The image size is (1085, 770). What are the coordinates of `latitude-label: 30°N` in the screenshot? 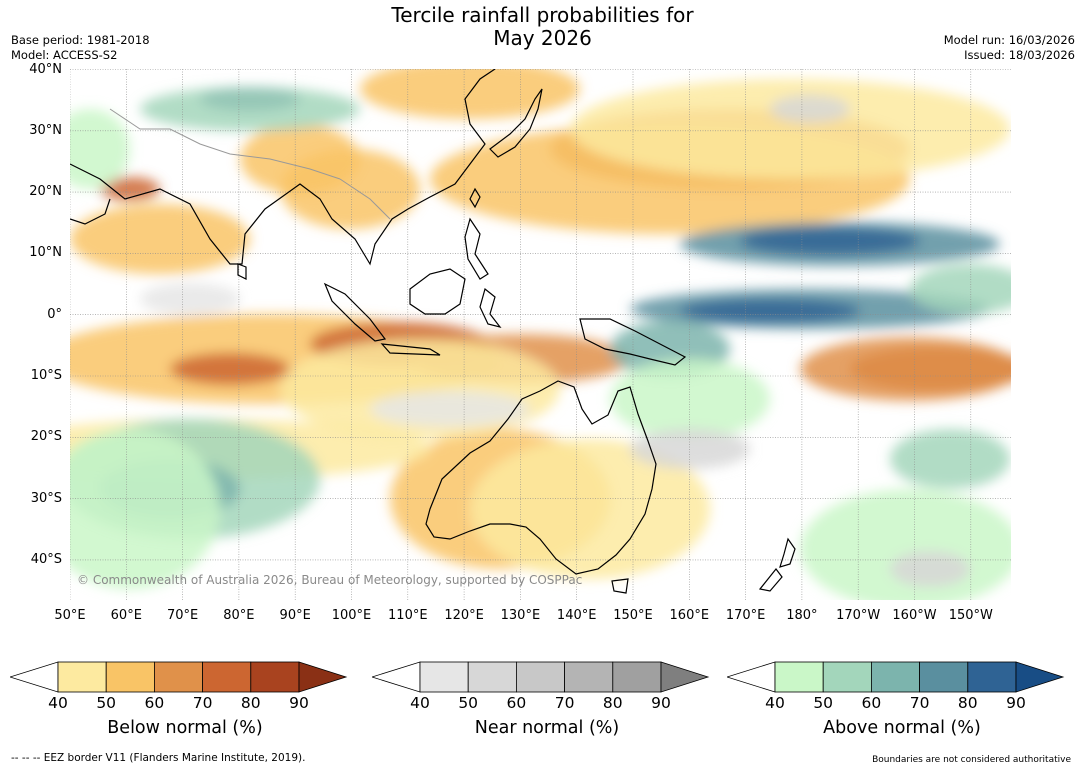 It's located at (45, 130).